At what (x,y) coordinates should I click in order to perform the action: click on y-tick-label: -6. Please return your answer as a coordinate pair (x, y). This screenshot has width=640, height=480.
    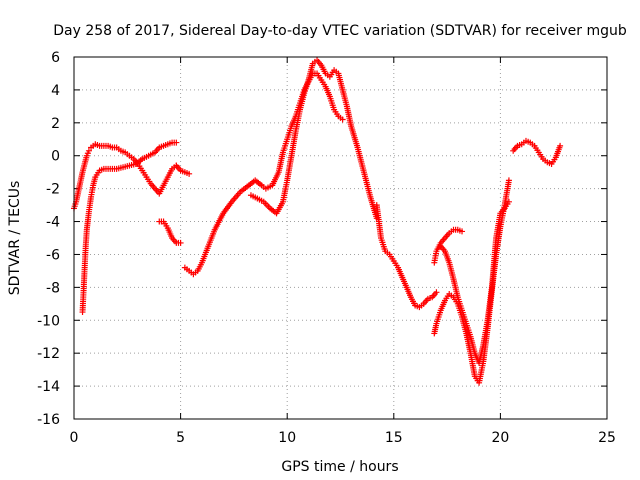
    Looking at the image, I should click on (53, 255).